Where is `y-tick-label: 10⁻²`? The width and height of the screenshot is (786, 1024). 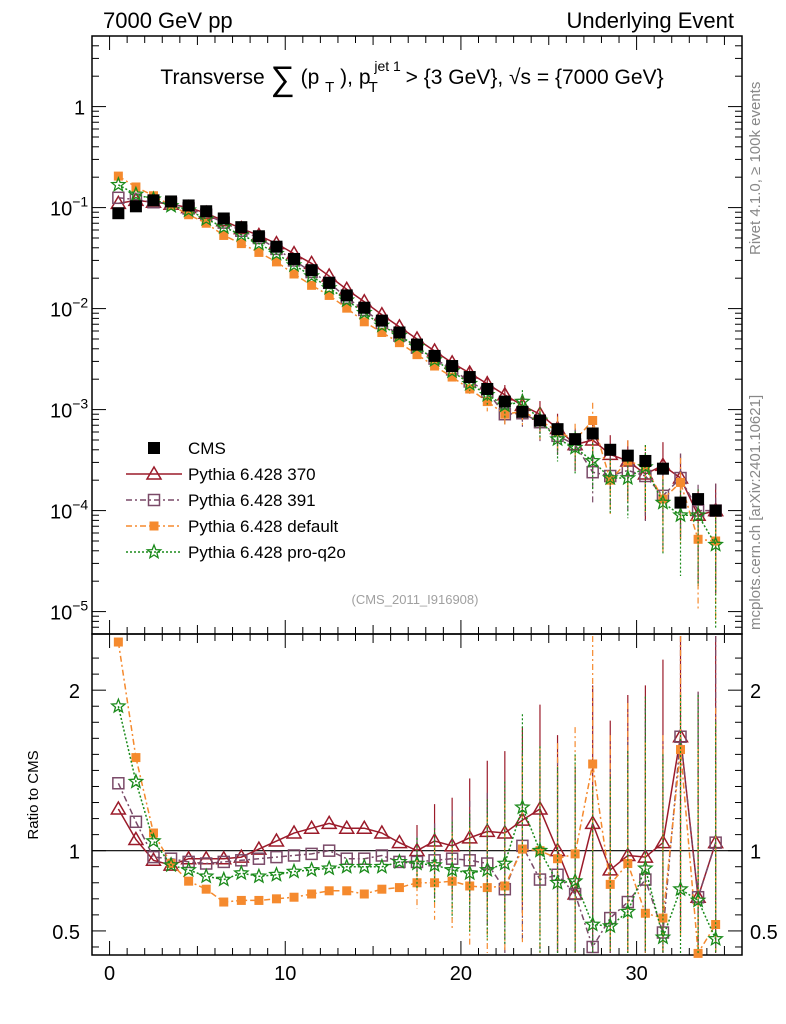 y-tick-label: 10⁻² is located at coordinates (69, 308).